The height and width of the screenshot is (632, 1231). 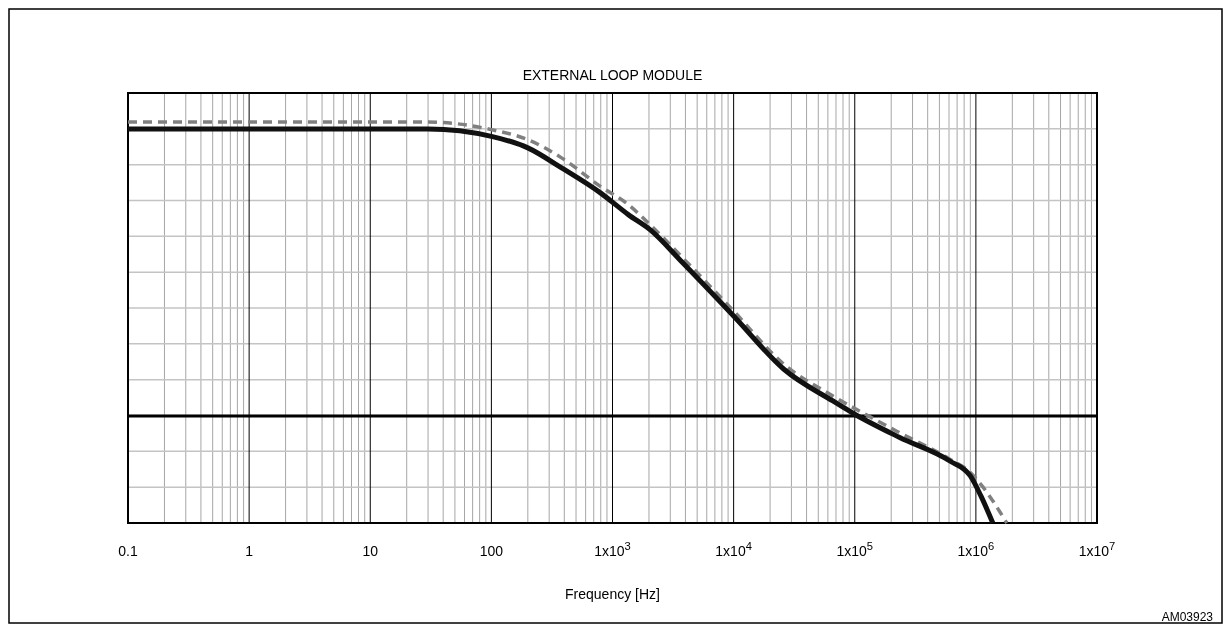 I want to click on x-tick-label: 100, so click(x=491, y=551).